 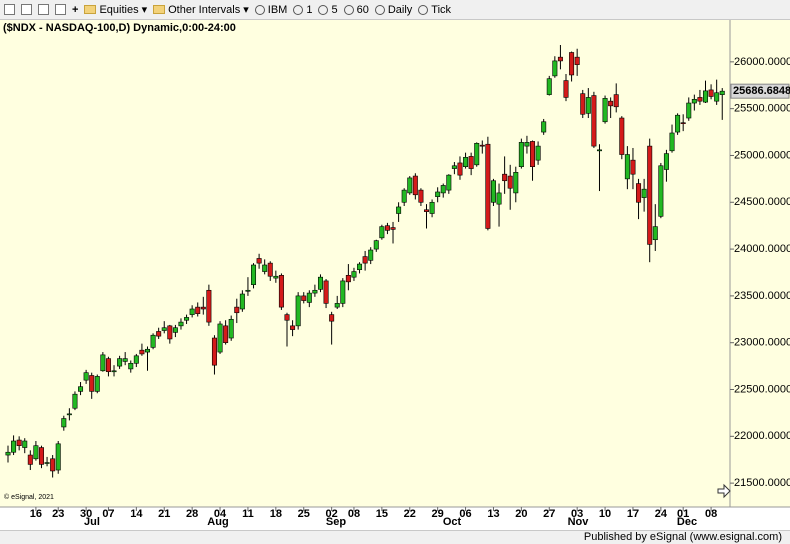 I want to click on x-tick-label: 15, so click(x=382, y=514).